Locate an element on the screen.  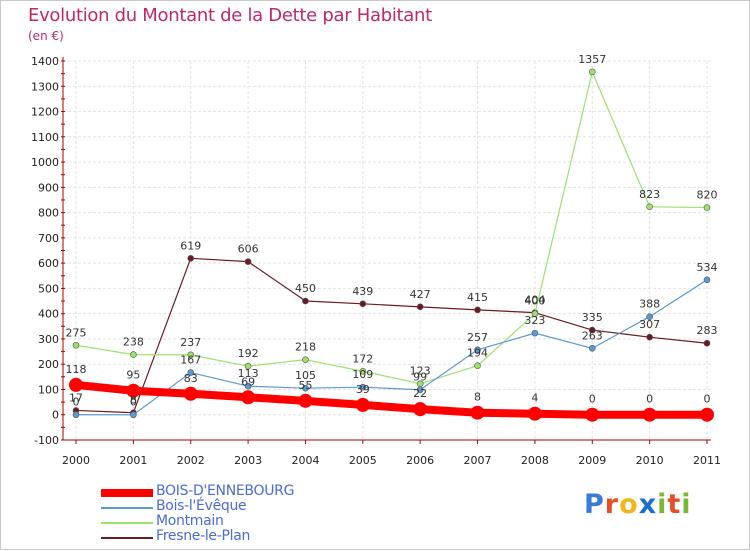
legend-label: Bois-l'Évêque is located at coordinates (201, 506).